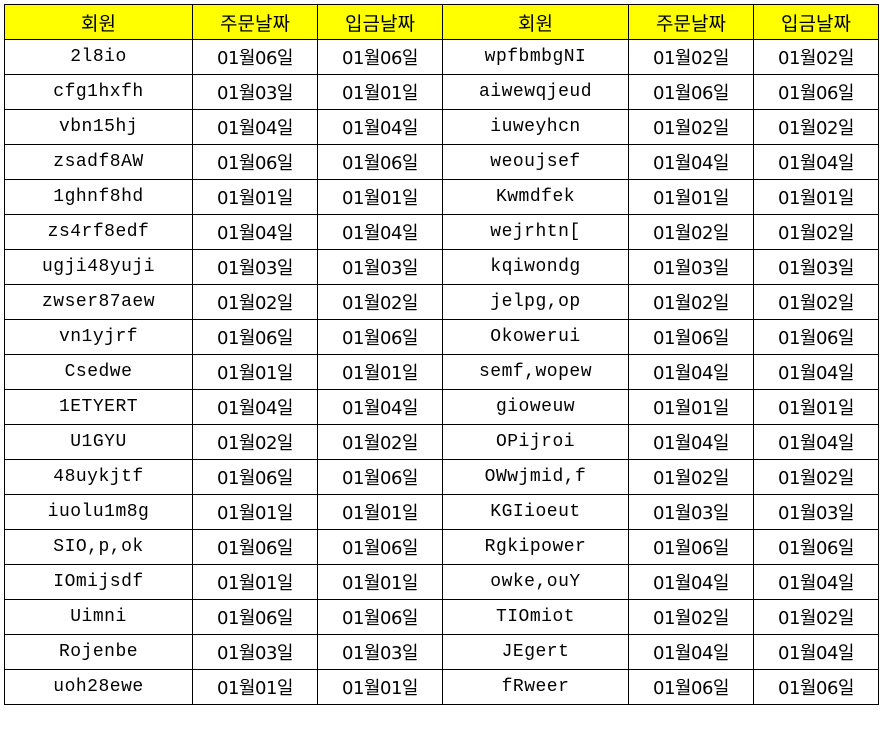 Image resolution: width=885 pixels, height=731 pixels. Describe the element at coordinates (98, 617) in the screenshot. I see `member-cell: Uimni` at that location.